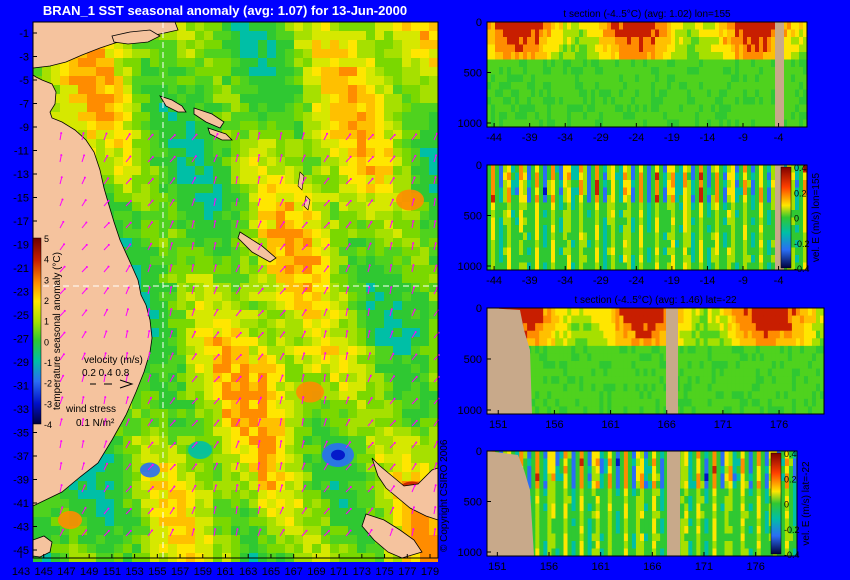  What do you see at coordinates (21, 481) in the screenshot?
I see `map-y-tick-label: -39` at bounding box center [21, 481].